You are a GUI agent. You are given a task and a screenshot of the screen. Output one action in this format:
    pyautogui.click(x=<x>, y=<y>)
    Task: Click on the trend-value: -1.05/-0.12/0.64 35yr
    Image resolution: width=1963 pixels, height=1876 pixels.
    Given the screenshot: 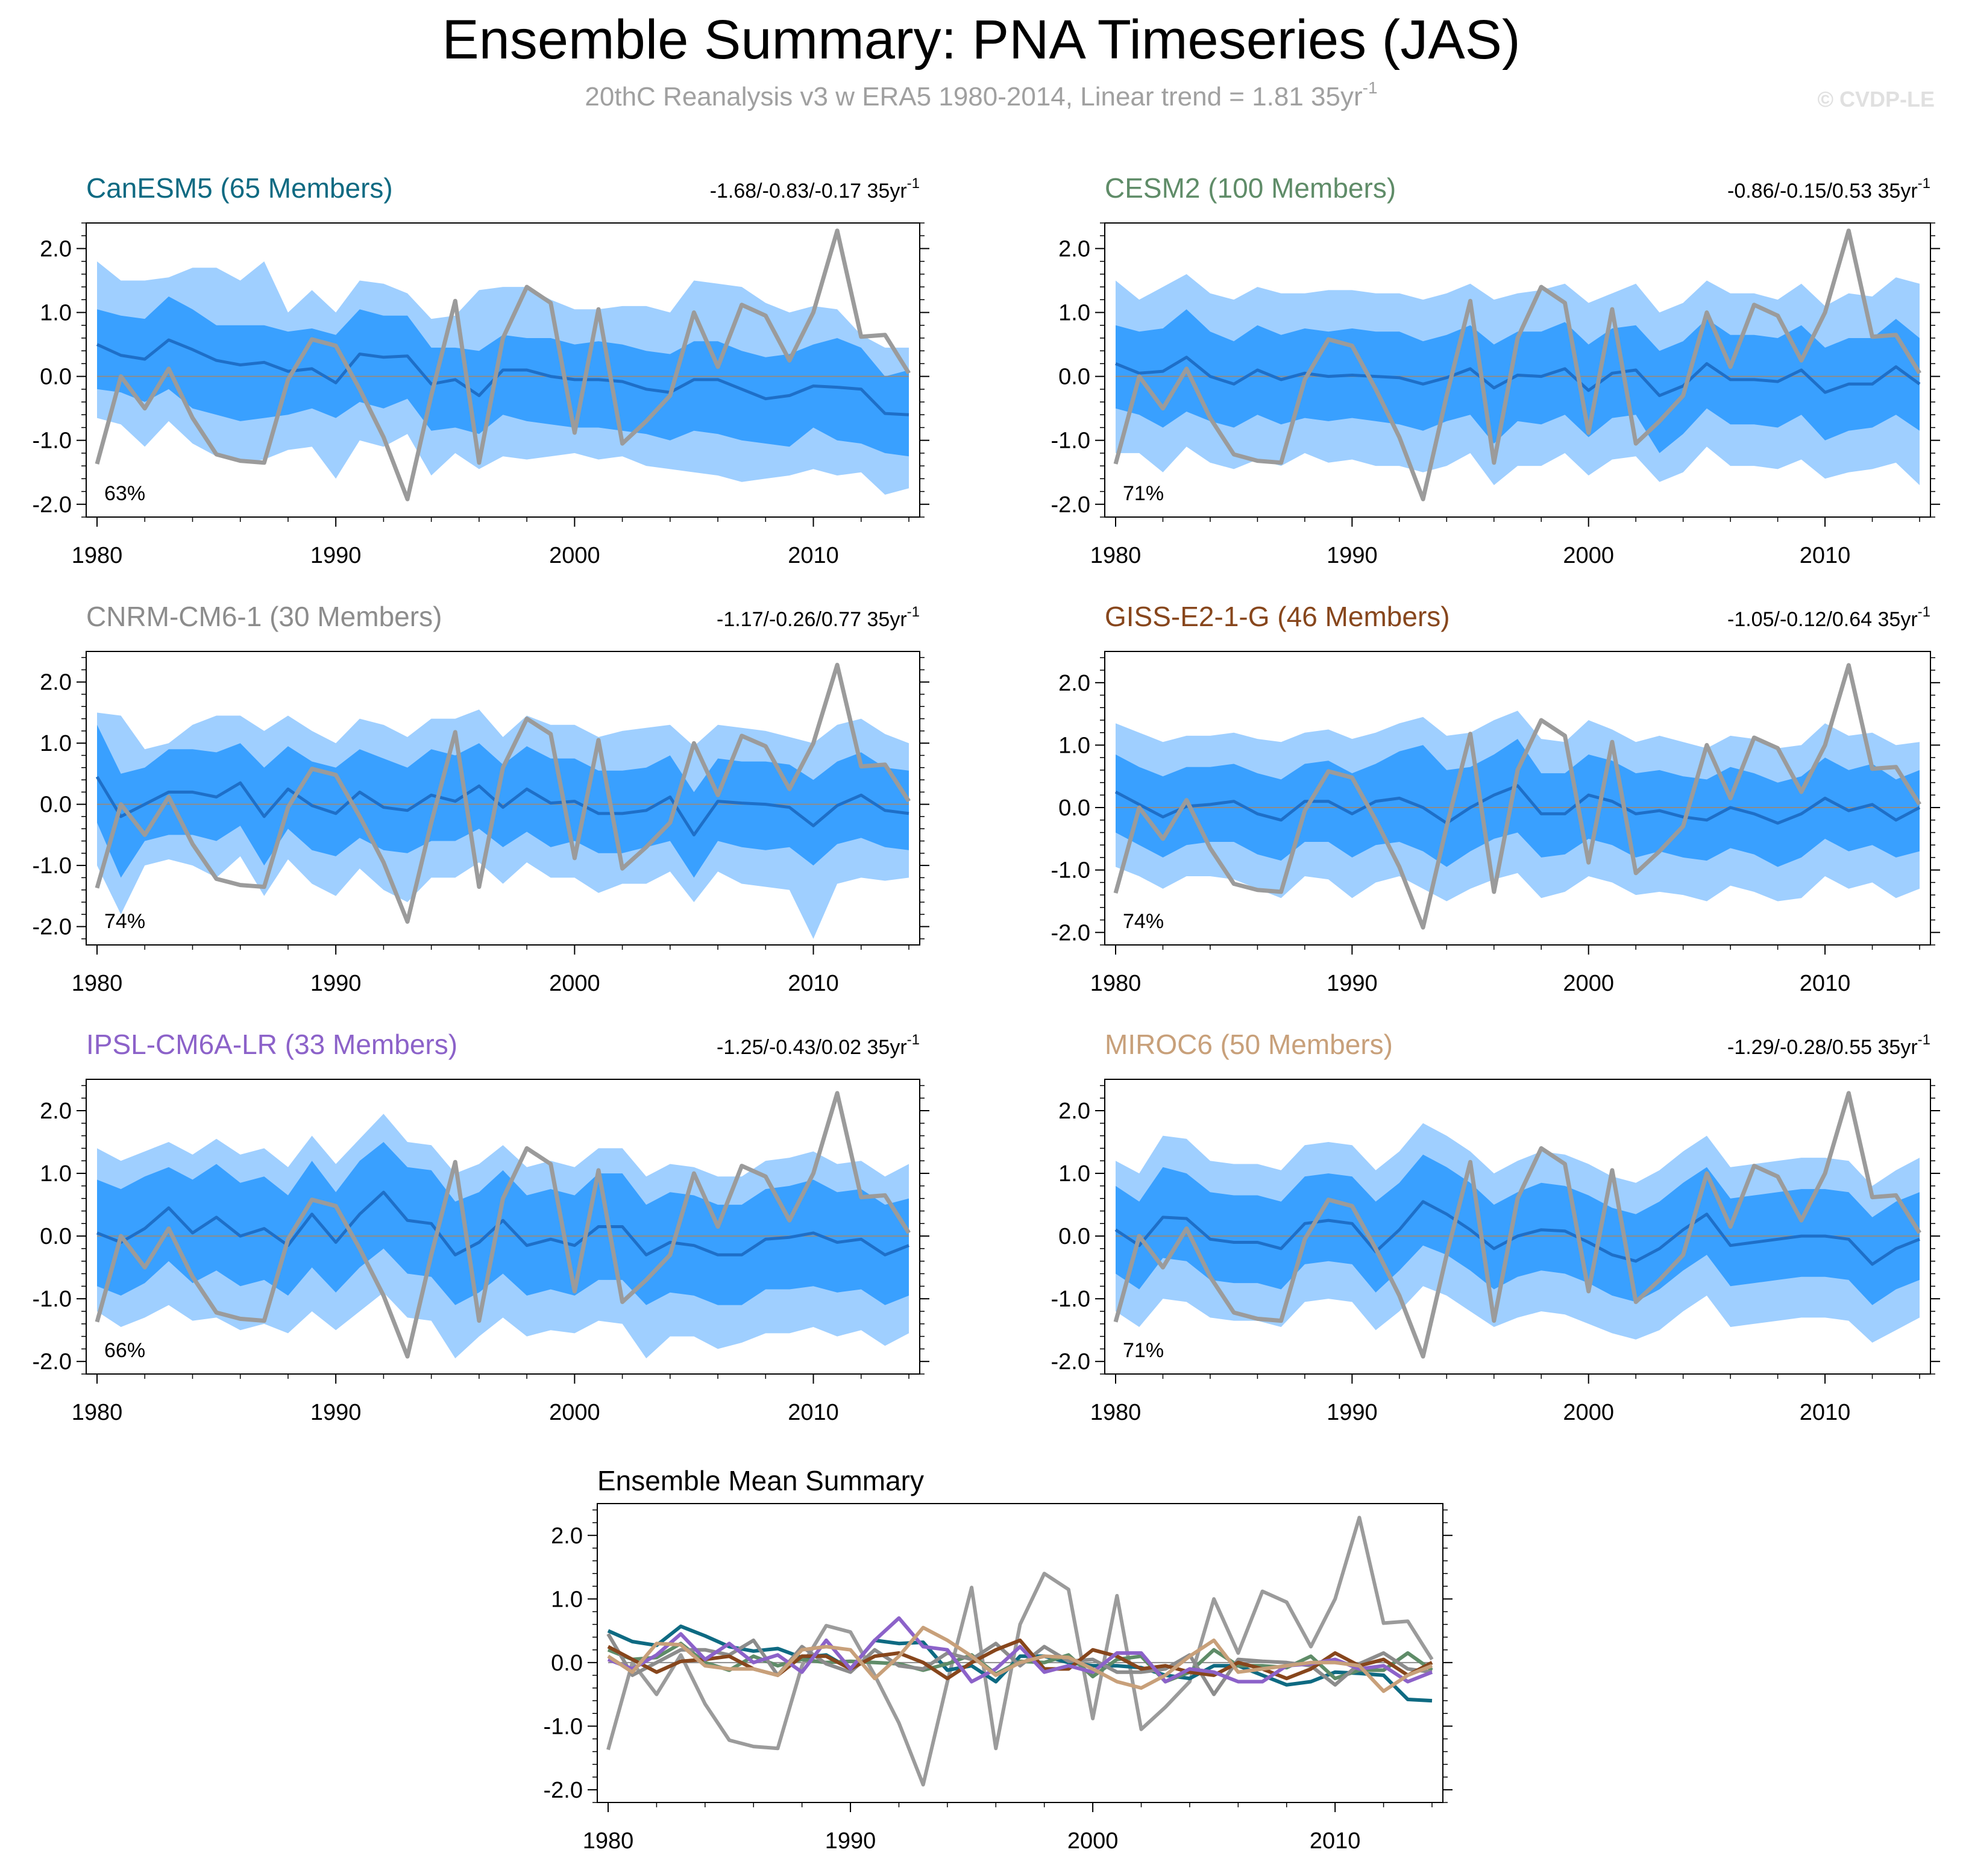 What is the action you would take?
    pyautogui.click(x=1822, y=619)
    